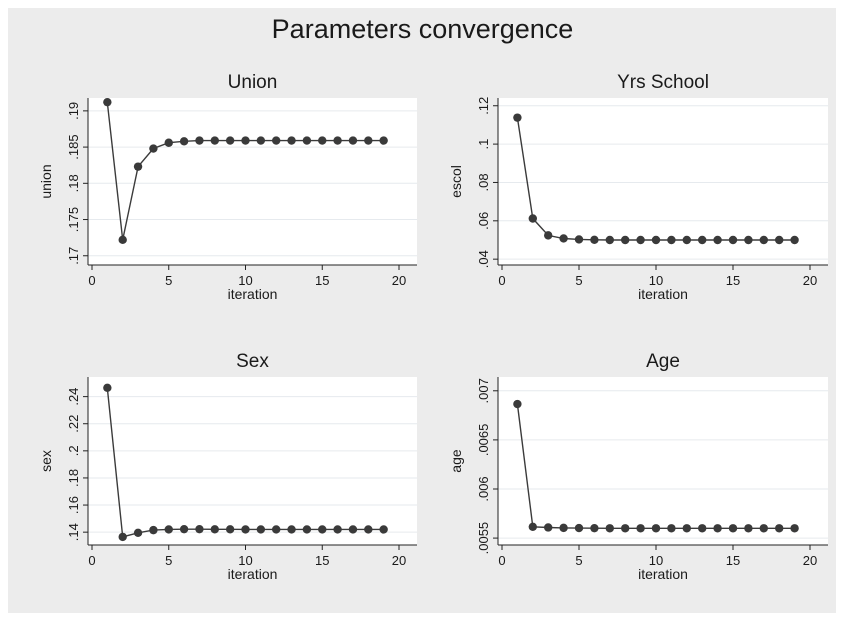  Describe the element at coordinates (46, 461) in the screenshot. I see `y-axis-label: sex` at that location.